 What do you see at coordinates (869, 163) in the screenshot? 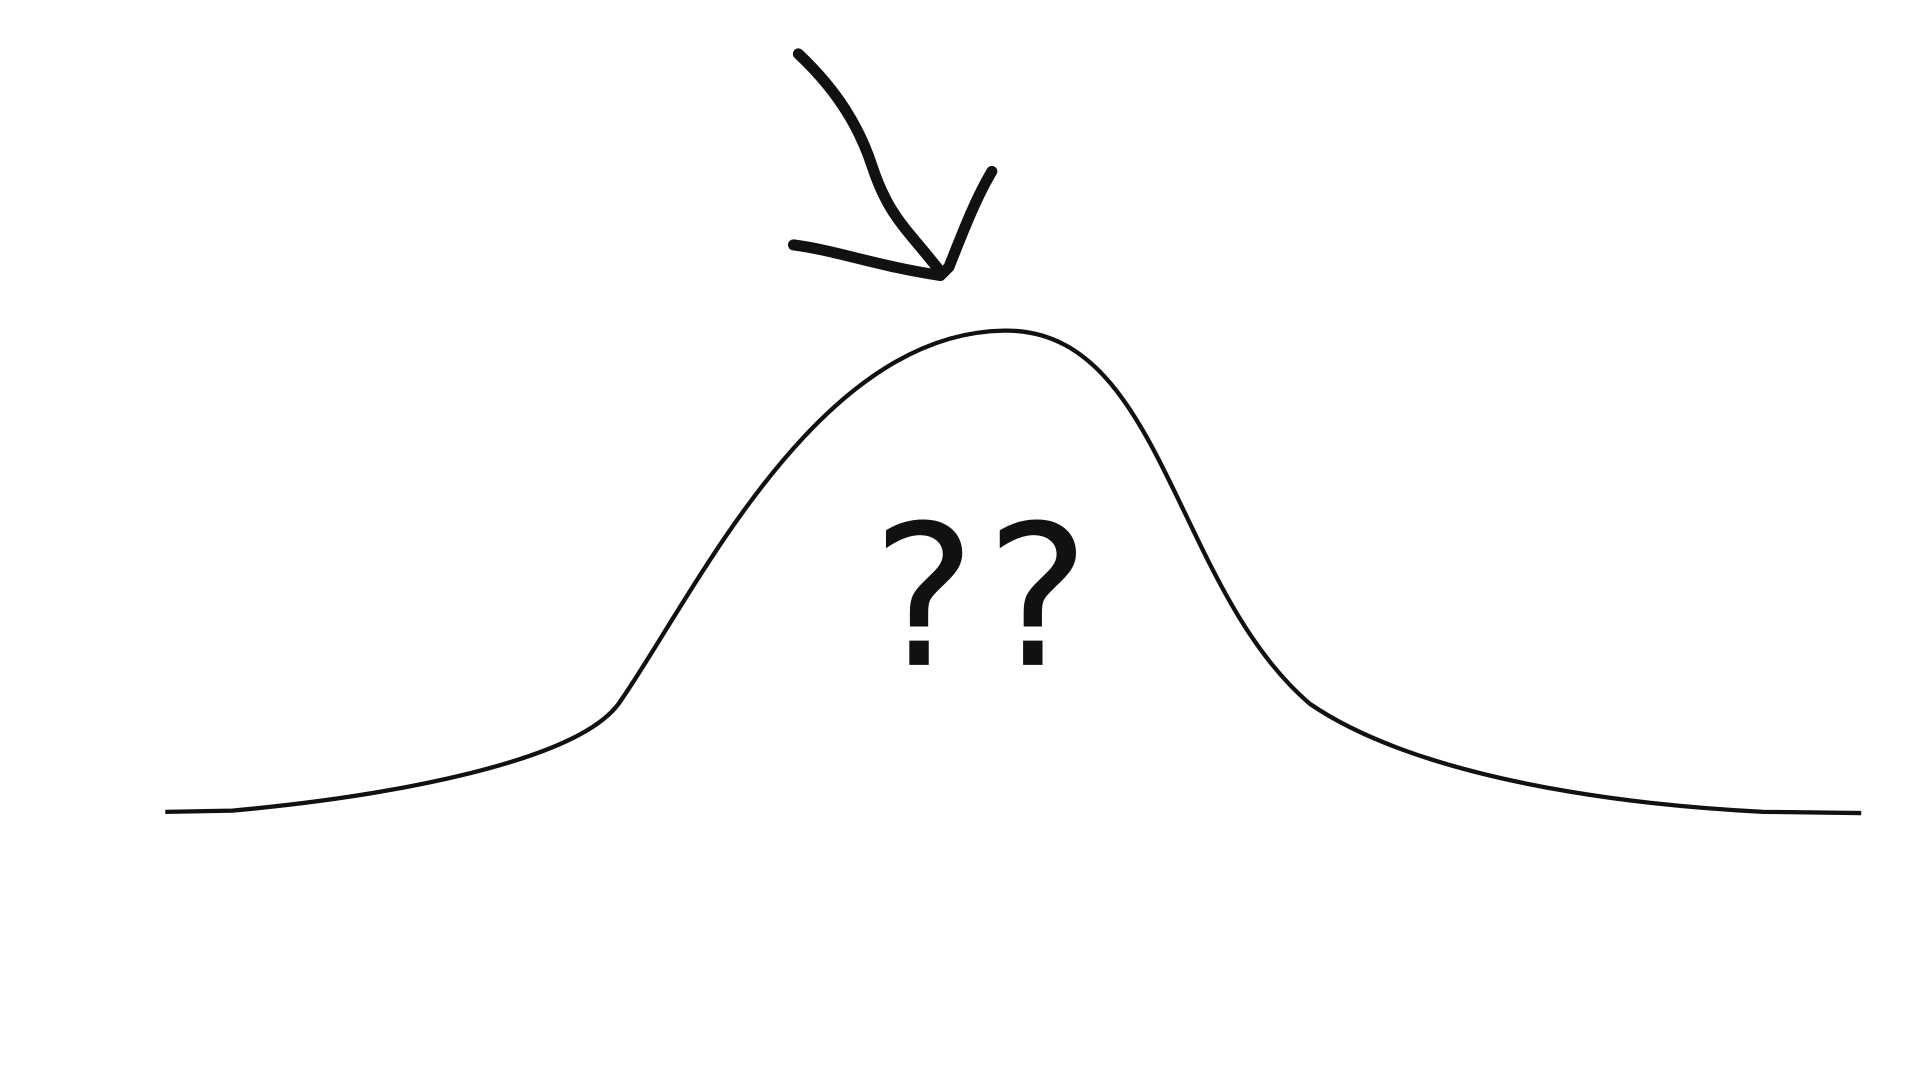
I see `arrow-shaft` at bounding box center [869, 163].